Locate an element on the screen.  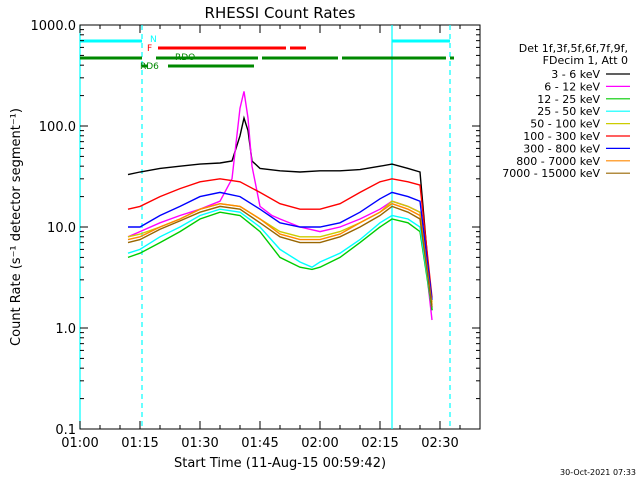
legend-header-line-1: Det 1f,3f,5f,6f,7f,9f, is located at coordinates (573, 48).